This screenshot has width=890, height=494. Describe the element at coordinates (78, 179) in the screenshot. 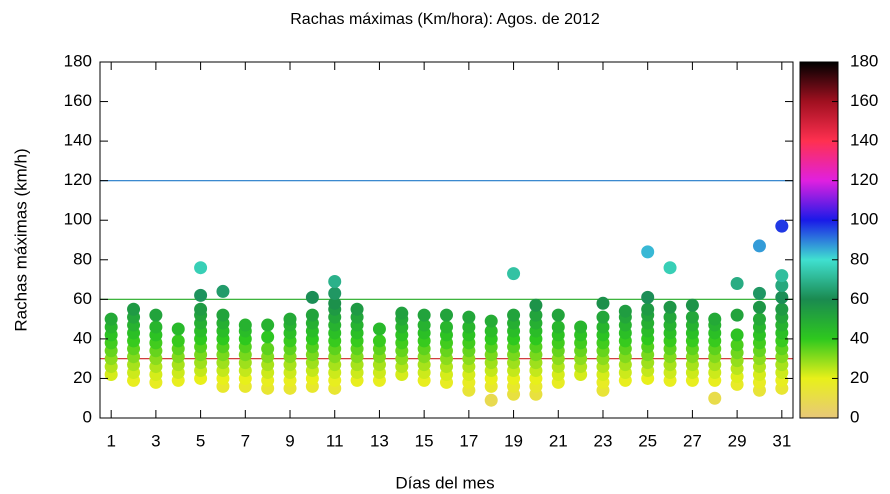

I see `y-tick-label: 120` at that location.